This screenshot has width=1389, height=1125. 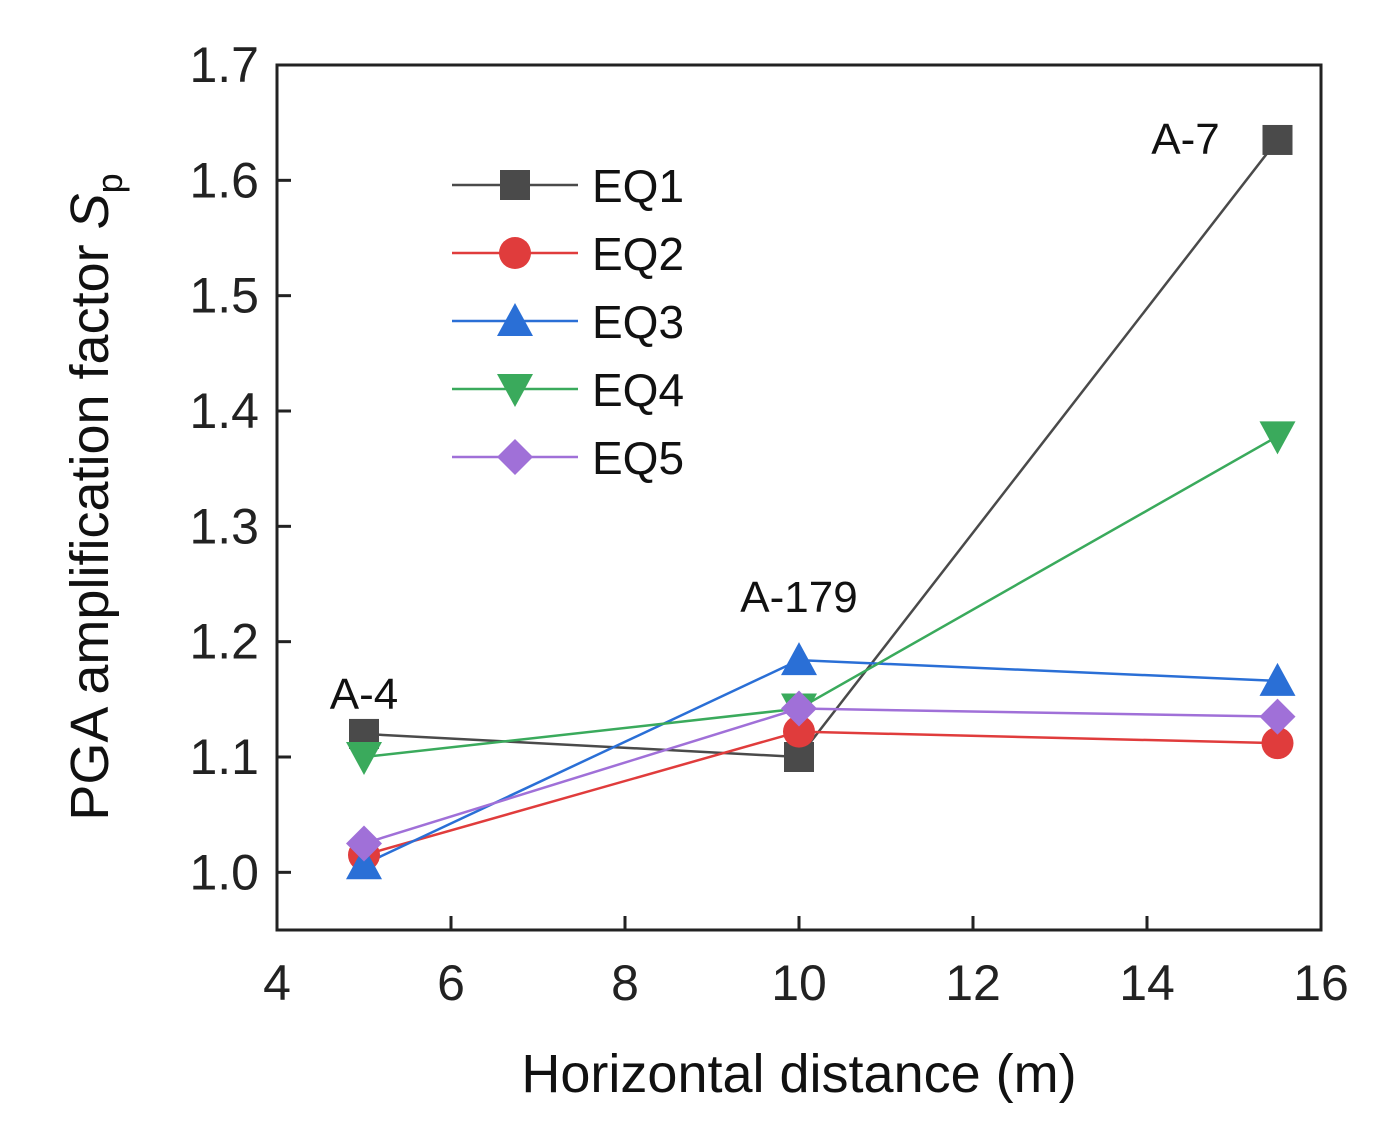 I want to click on x-tick-label: 14, so click(x=1147, y=983).